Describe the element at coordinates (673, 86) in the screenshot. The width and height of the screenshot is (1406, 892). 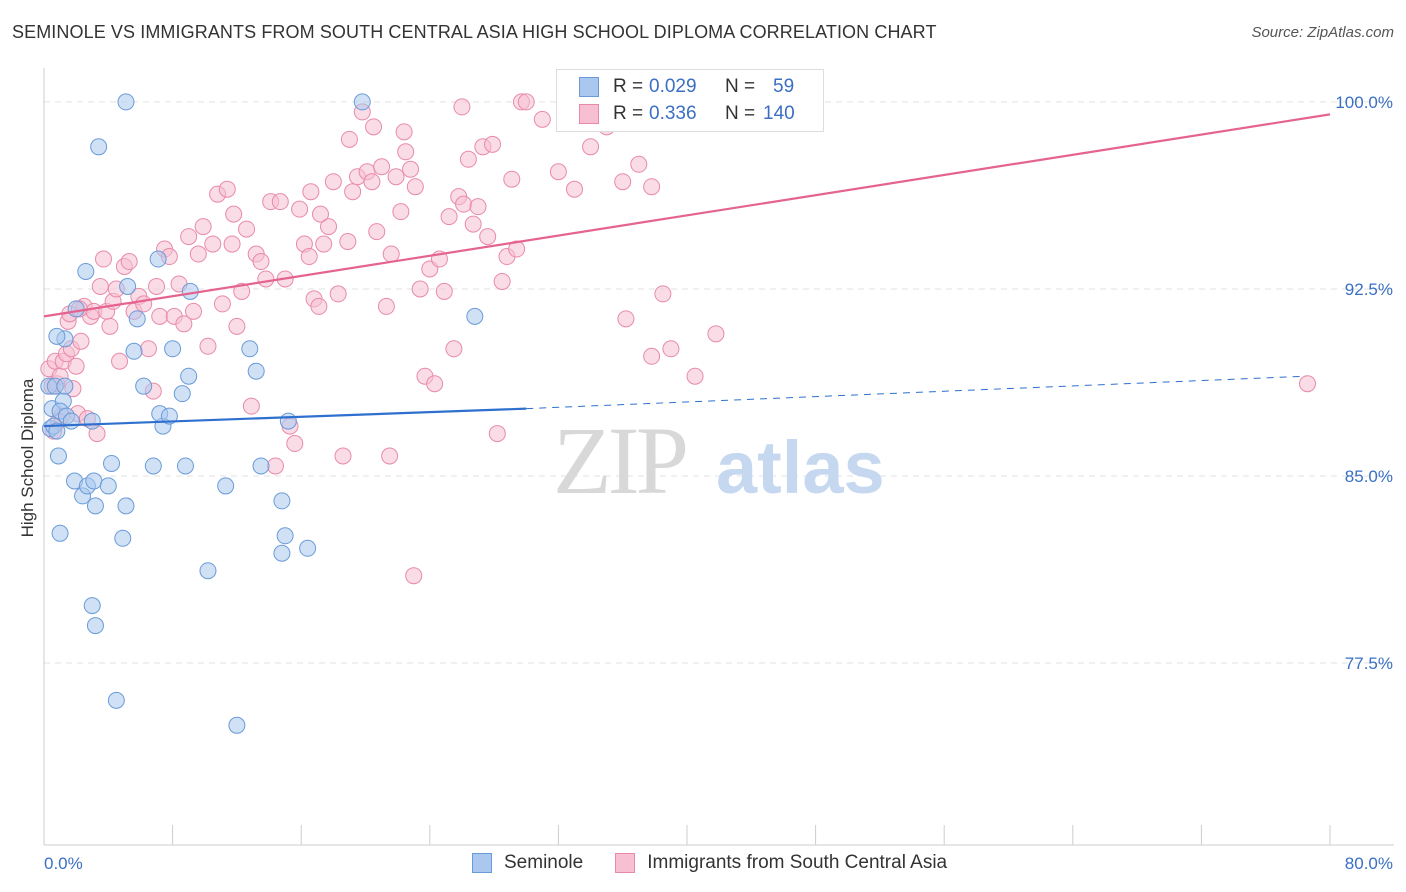
I see `legend-r-value: 0.029` at that location.